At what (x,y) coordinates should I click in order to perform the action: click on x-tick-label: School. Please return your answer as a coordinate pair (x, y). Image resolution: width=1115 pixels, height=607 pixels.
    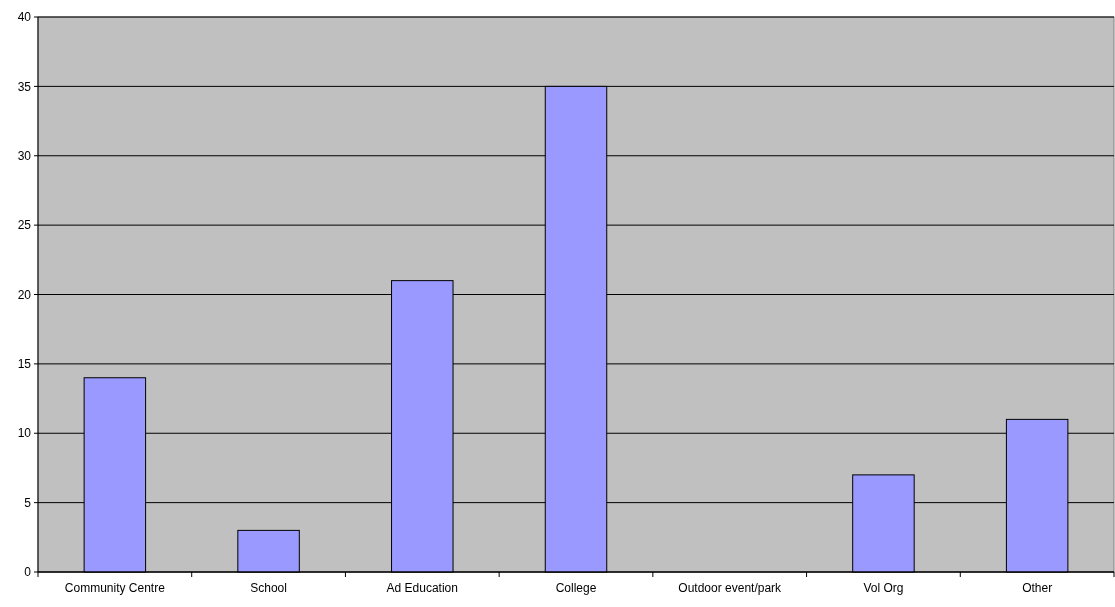
    Looking at the image, I should click on (268, 588).